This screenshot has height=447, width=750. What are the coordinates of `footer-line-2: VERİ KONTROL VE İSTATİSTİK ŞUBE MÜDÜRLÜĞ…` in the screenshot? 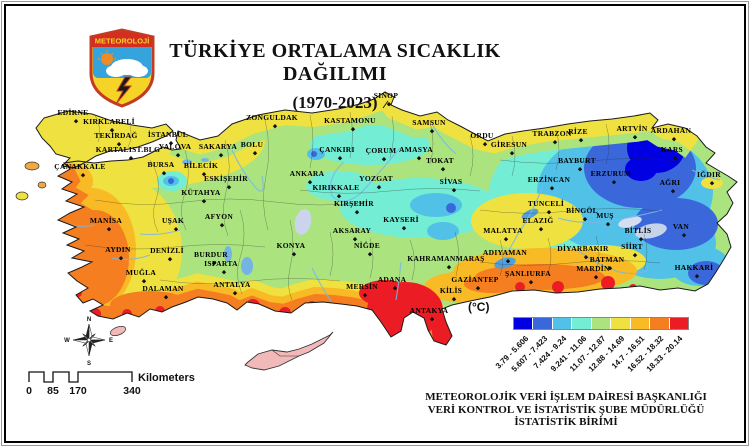 It's located at (566, 409).